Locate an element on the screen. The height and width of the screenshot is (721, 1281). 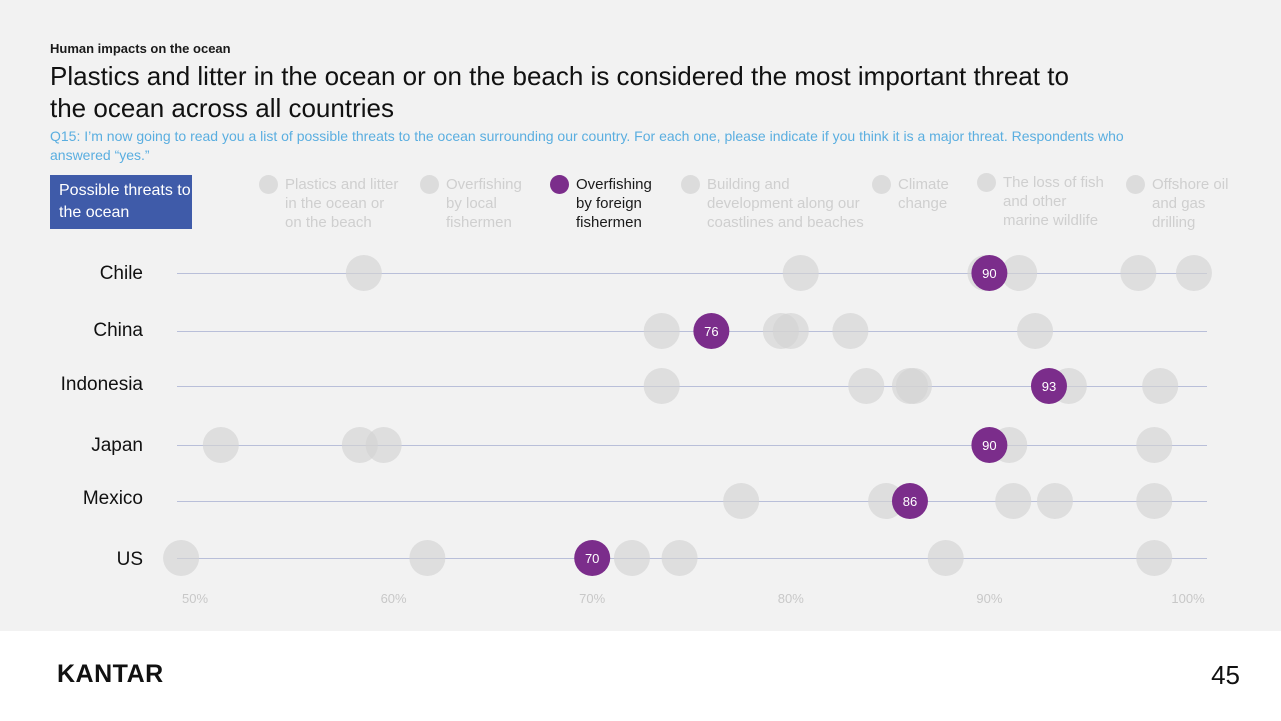
country-label: China is located at coordinates (118, 330).